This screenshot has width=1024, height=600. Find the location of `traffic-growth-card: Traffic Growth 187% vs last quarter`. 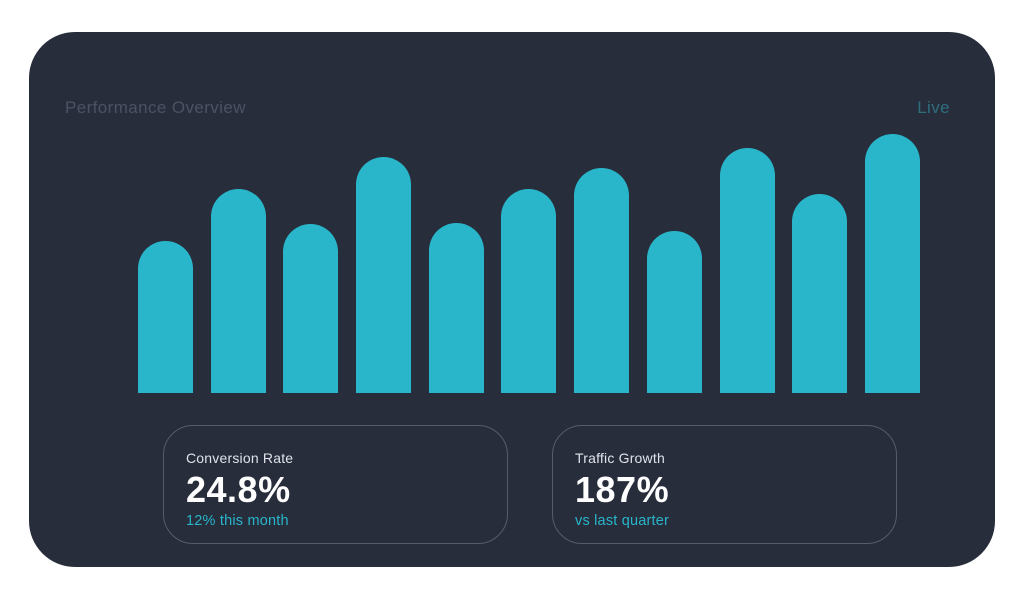

traffic-growth-card: Traffic Growth 187% vs last quarter is located at coordinates (724, 484).